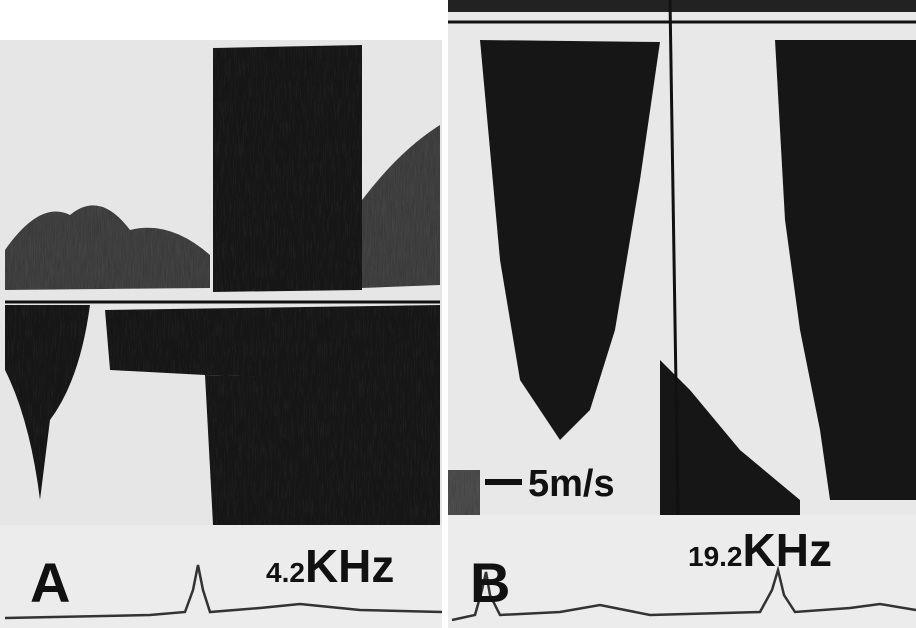  I want to click on panel-label: A, so click(50, 582).